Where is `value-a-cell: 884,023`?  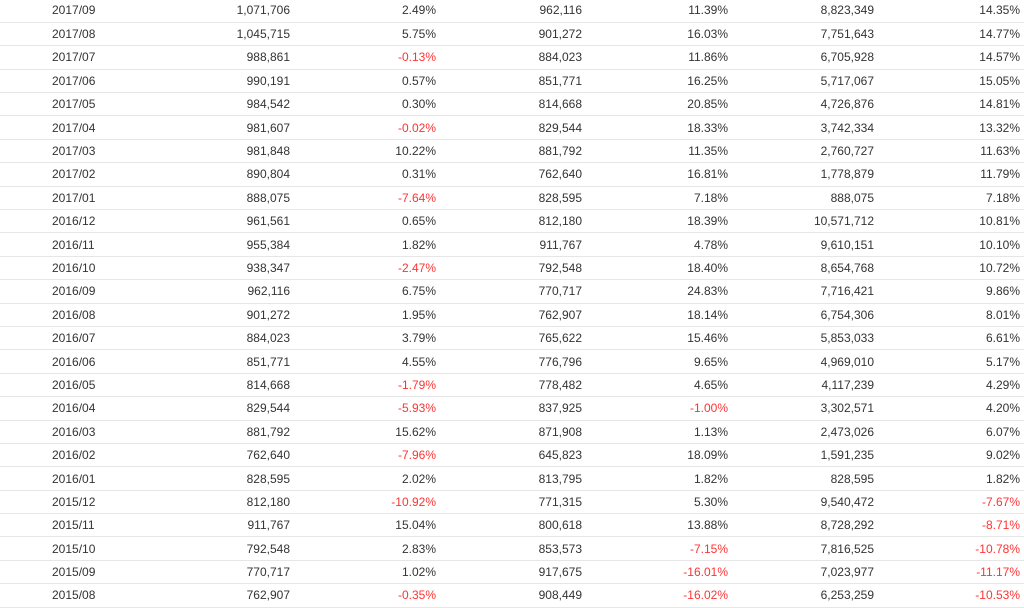 value-a-cell: 884,023 is located at coordinates (221, 338).